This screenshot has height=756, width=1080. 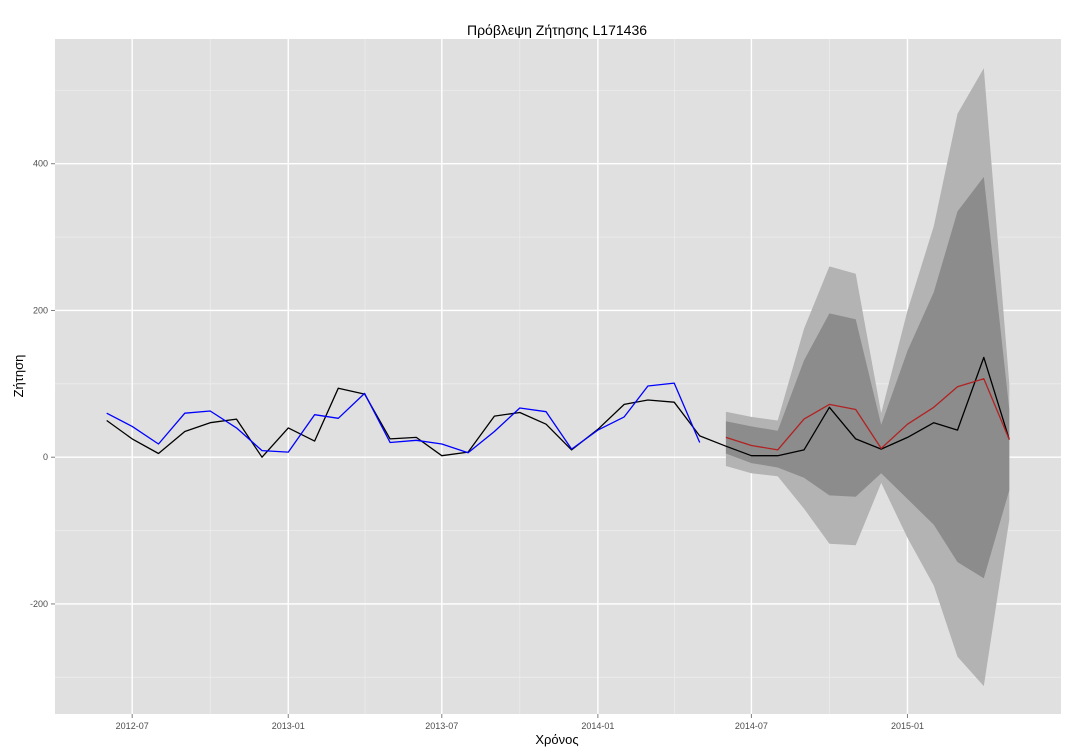 What do you see at coordinates (40, 164) in the screenshot?
I see `y-tick-label: 400` at bounding box center [40, 164].